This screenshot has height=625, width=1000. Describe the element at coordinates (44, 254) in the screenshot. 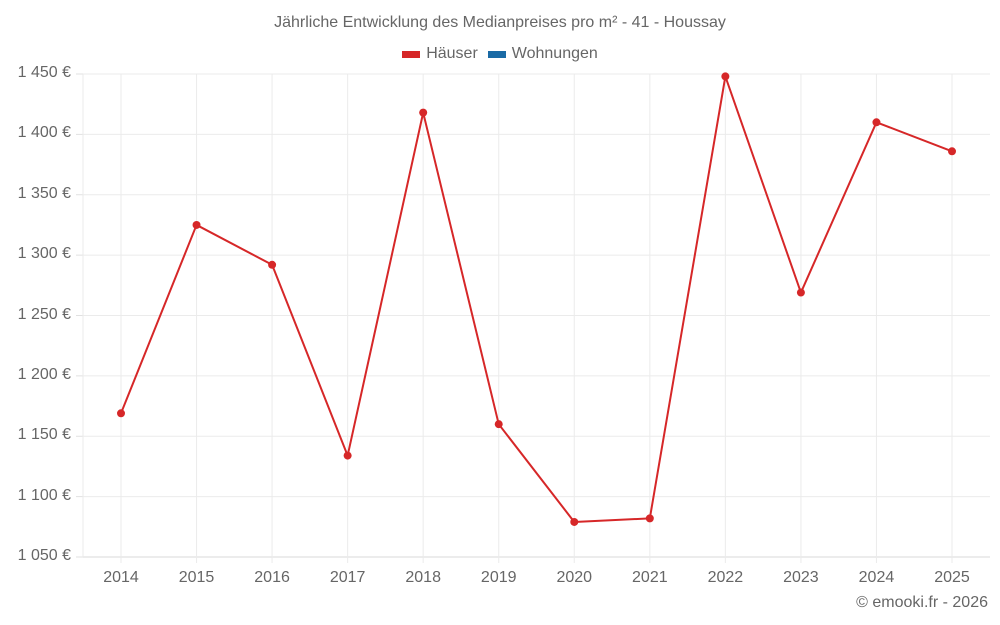

I see `y-tick-label: 1 300 €` at that location.